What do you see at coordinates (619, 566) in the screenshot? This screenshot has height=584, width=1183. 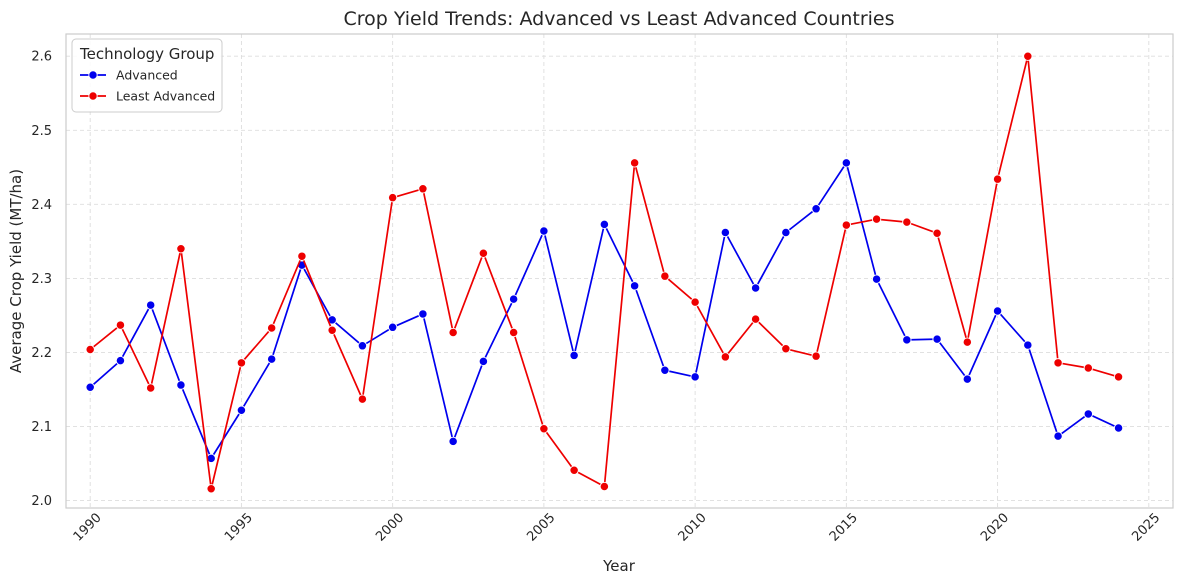 I see `x-axis-label: Year` at bounding box center [619, 566].